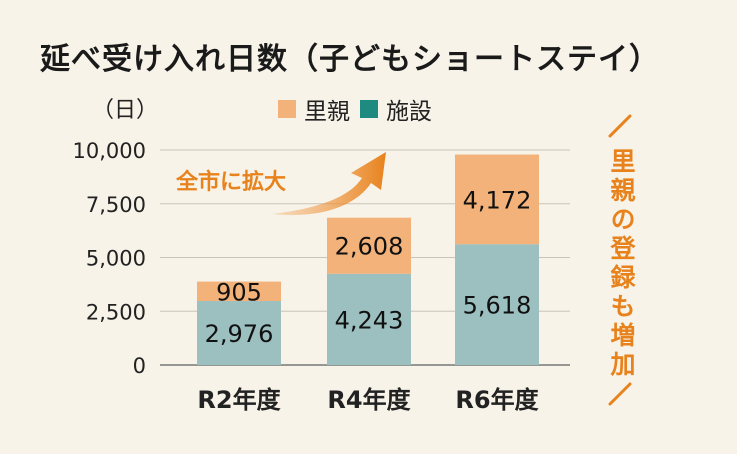 This screenshot has width=737, height=454. Describe the element at coordinates (116, 205) in the screenshot. I see `y-tick-label: 7,500` at that location.